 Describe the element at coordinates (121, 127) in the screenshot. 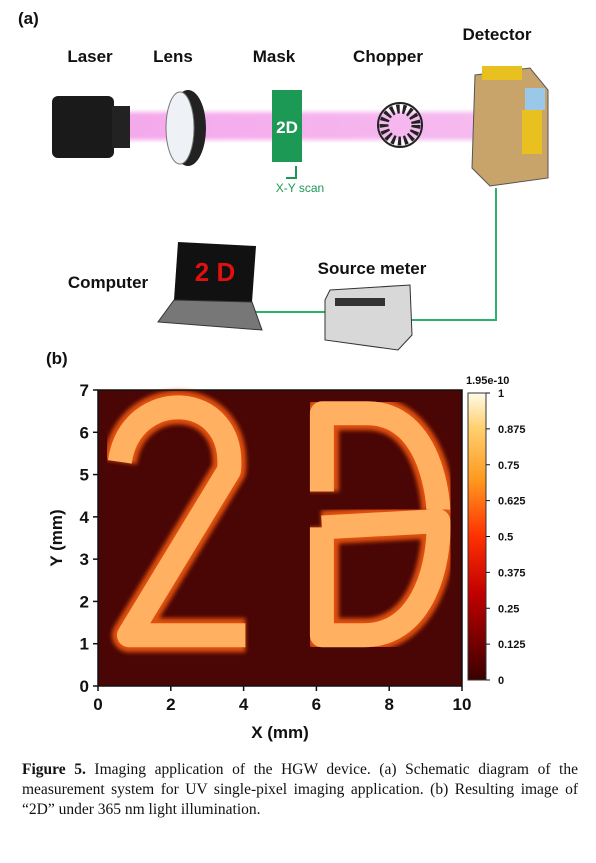

I see `laser-head` at that location.